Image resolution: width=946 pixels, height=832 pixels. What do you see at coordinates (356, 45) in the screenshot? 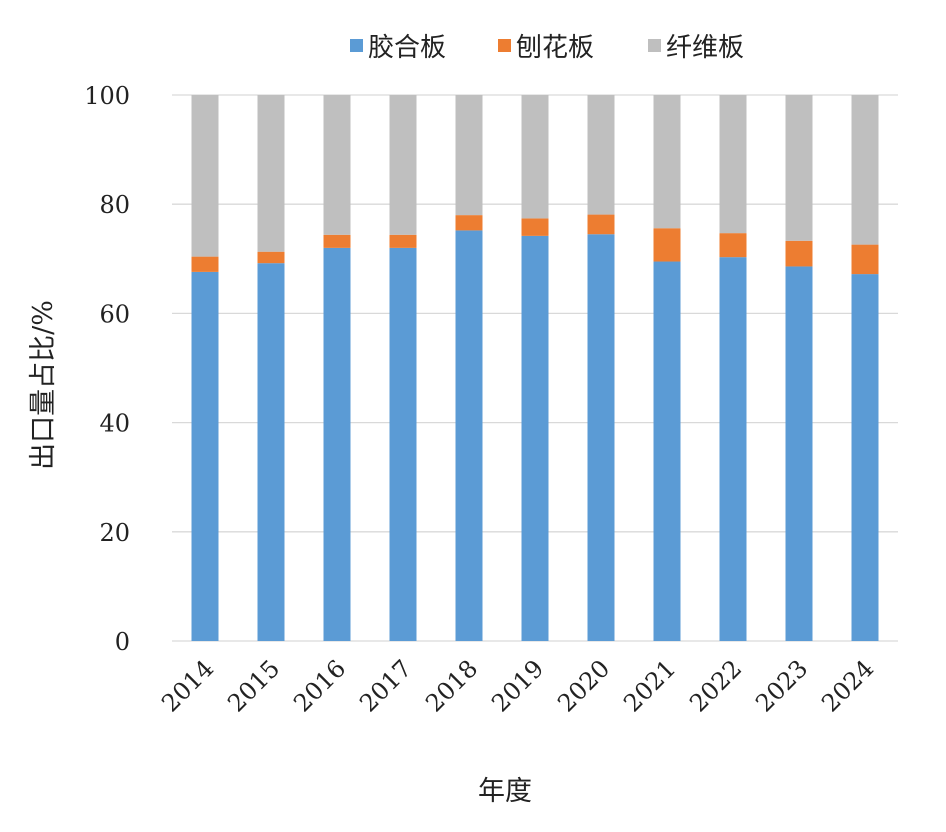
I see `legend-swatch-胶合板` at bounding box center [356, 45].